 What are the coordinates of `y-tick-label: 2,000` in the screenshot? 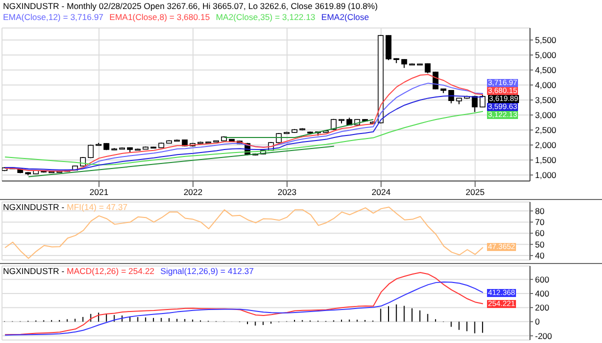 It's located at (546, 145).